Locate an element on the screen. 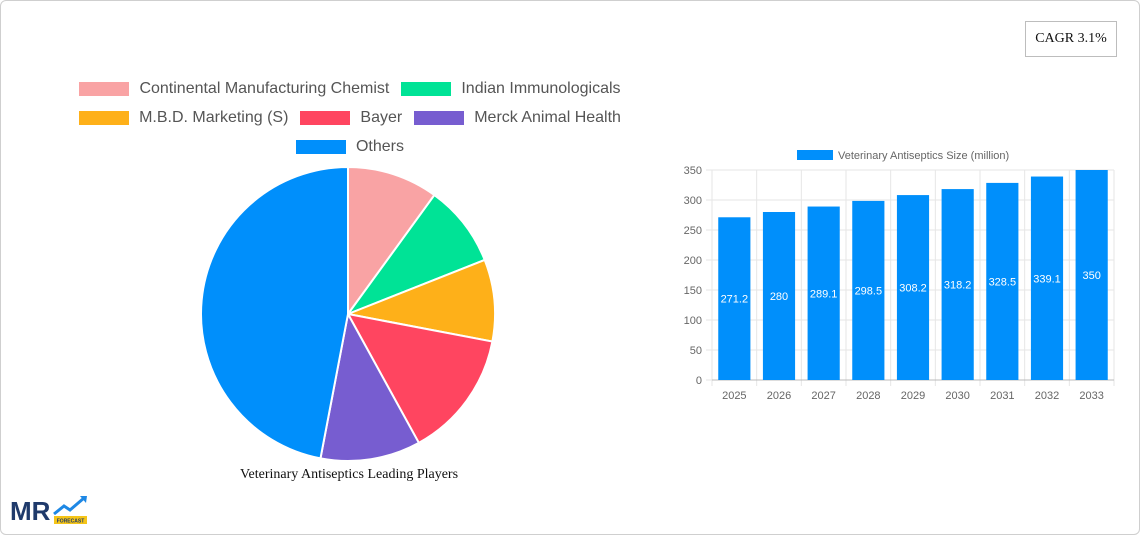 The image size is (1140, 535). y-tick-label: 250 is located at coordinates (693, 231).